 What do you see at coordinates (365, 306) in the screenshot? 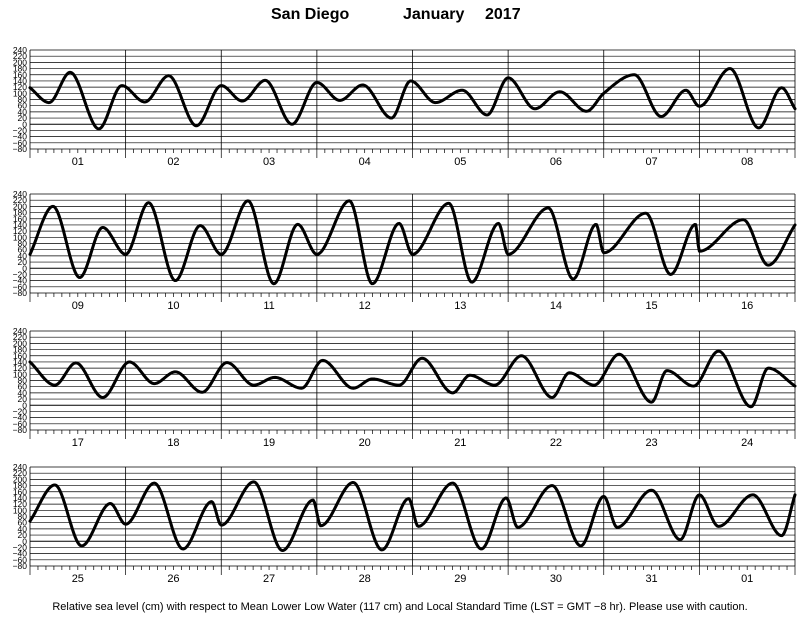
I see `day-label: 12` at bounding box center [365, 306].